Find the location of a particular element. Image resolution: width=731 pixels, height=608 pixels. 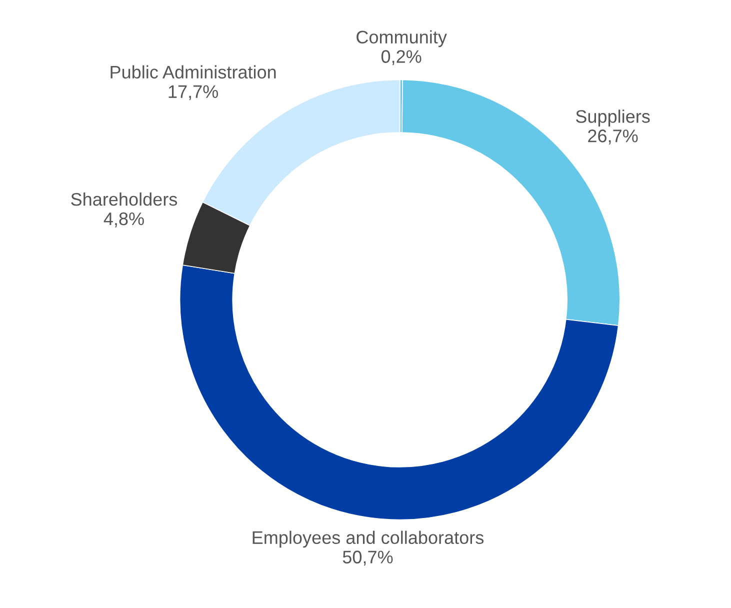

slice-label: Suppliers is located at coordinates (613, 118).